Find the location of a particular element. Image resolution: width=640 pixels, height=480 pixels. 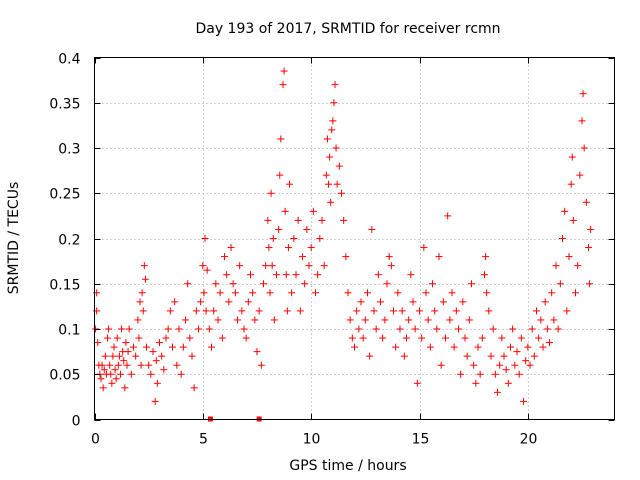

x-tick-label: 20 is located at coordinates (529, 440).